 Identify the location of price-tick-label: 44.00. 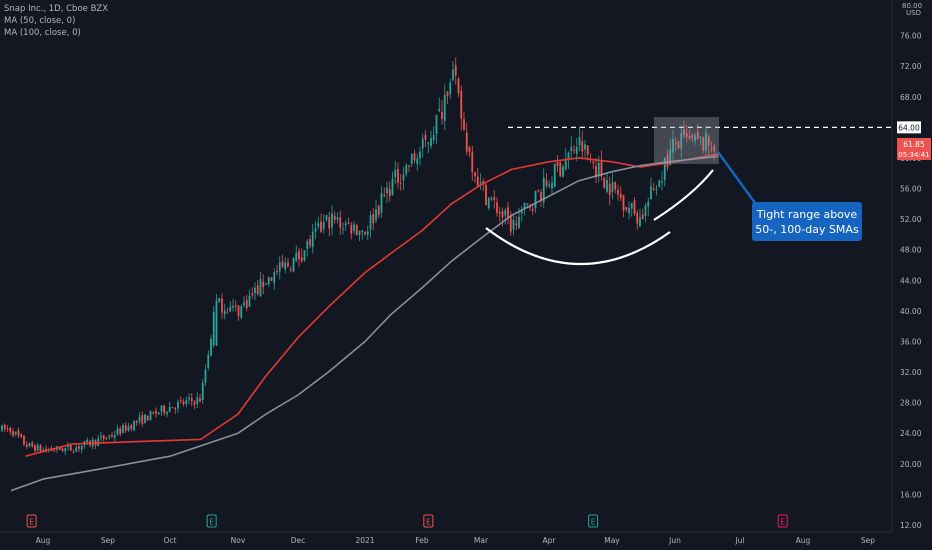
(911, 280).